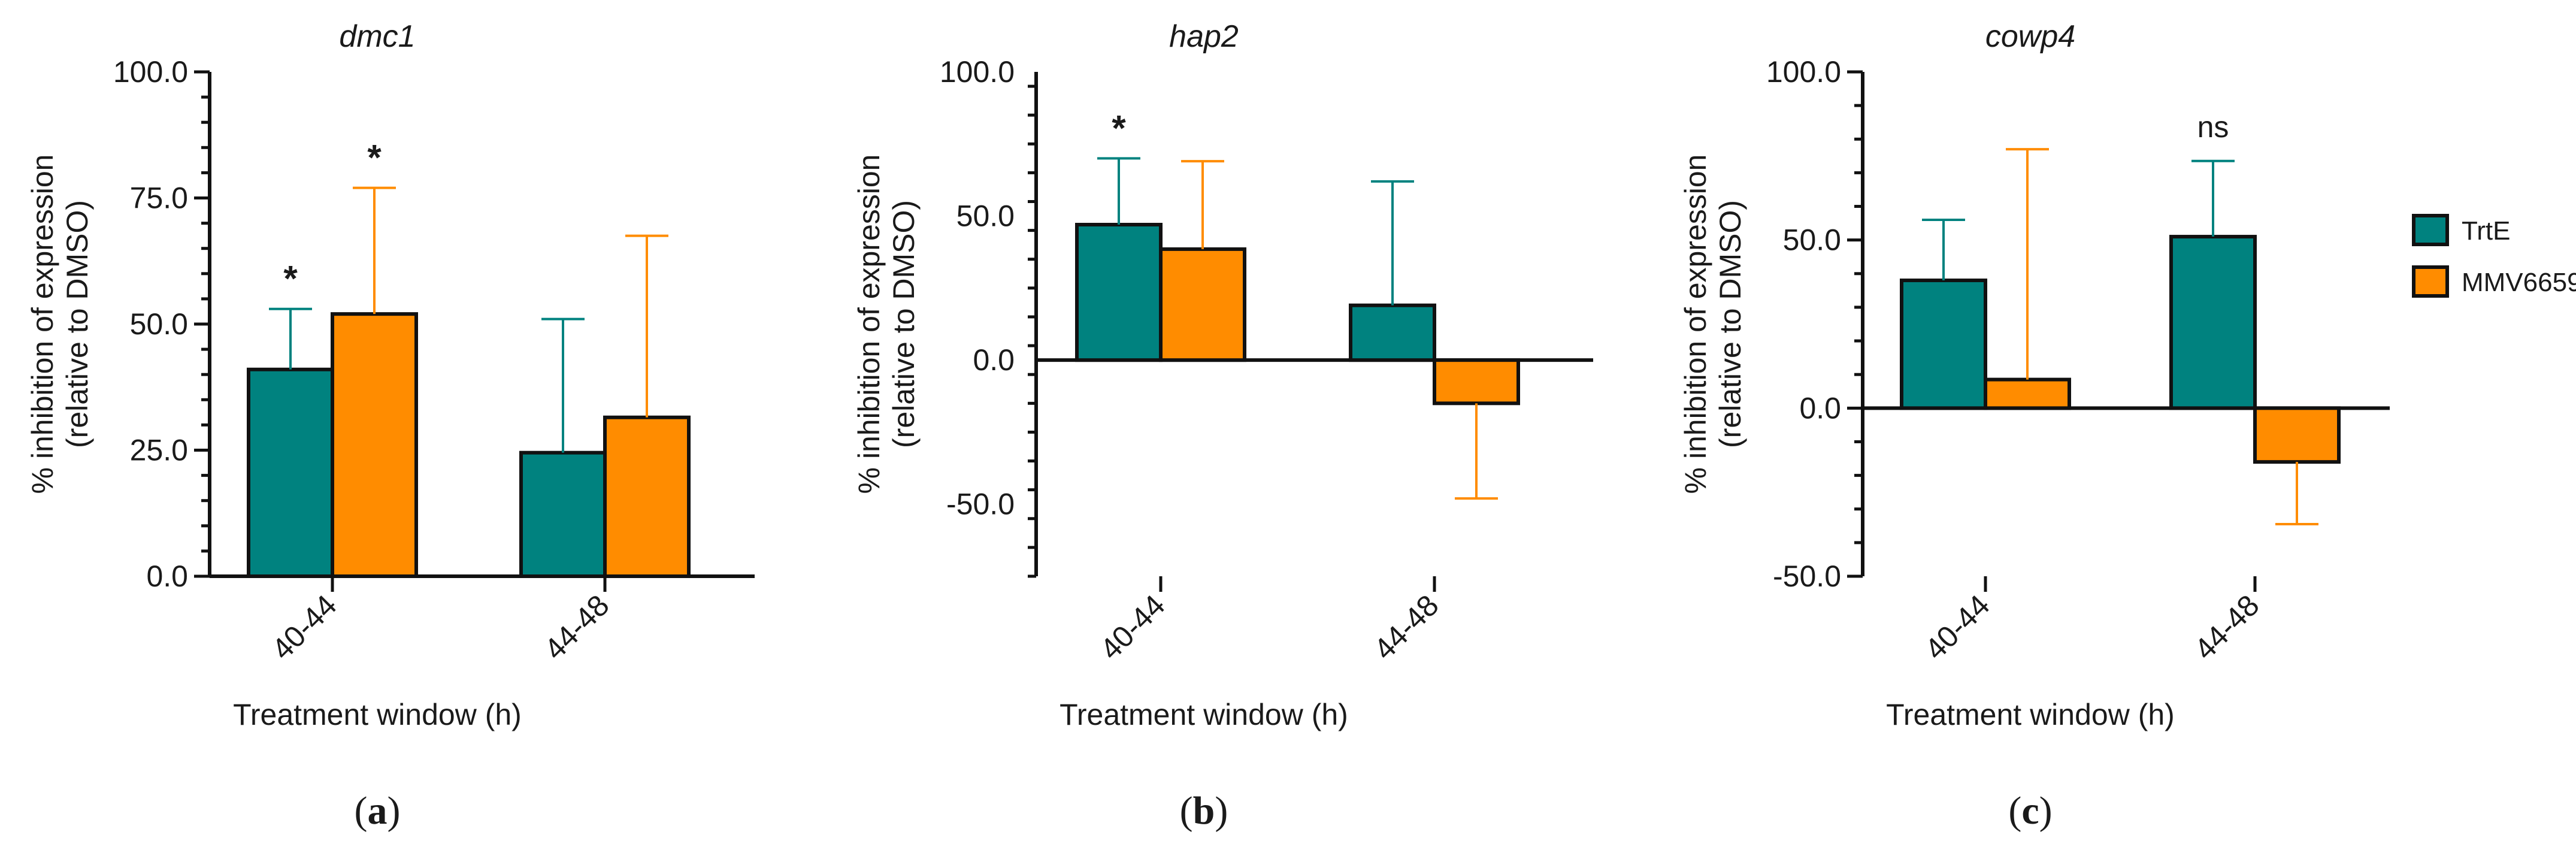  Describe the element at coordinates (2494, 256) in the screenshot. I see `legend: TrtE MMV665917` at that location.